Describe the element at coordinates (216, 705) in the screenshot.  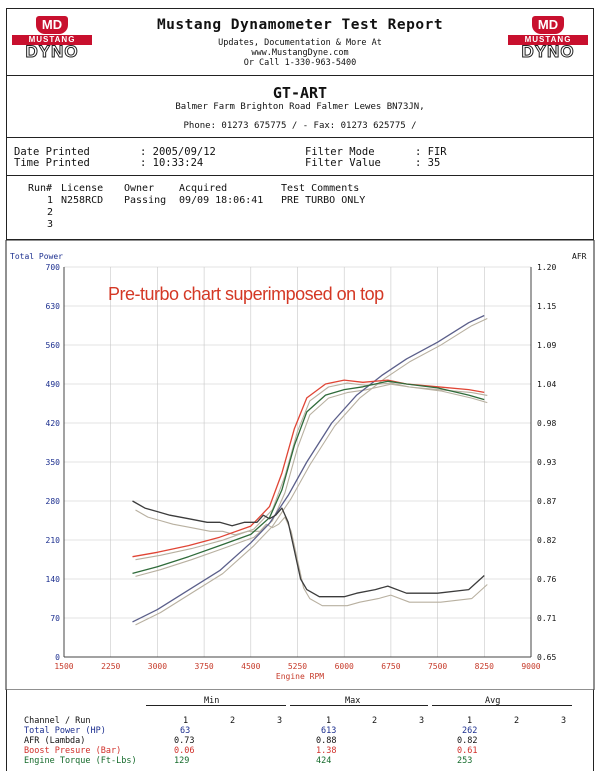
I see `min-header-rule` at that location.